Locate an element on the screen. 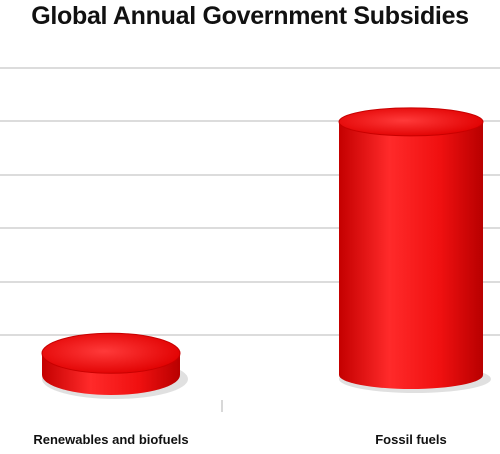 Image resolution: width=500 pixels, height=454 pixels. bar is located at coordinates (114, 365).